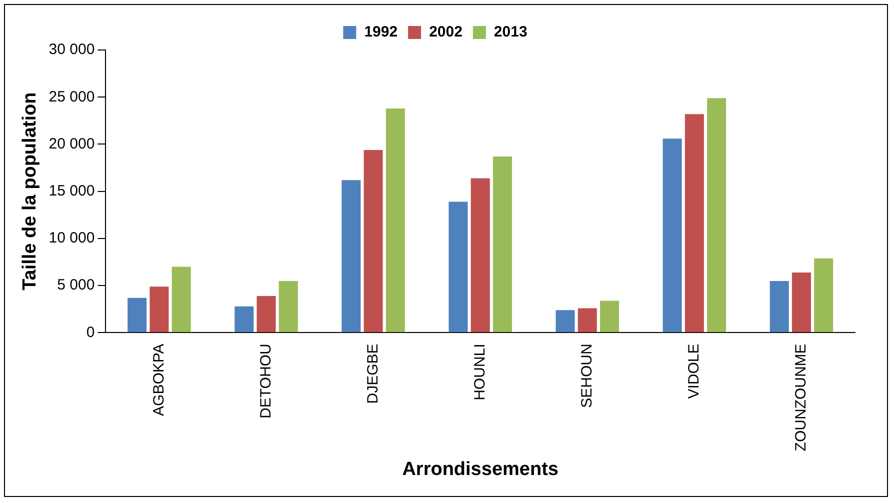 This screenshot has height=503, width=894. I want to click on x-tick-label: DETOHOU, so click(265, 381).